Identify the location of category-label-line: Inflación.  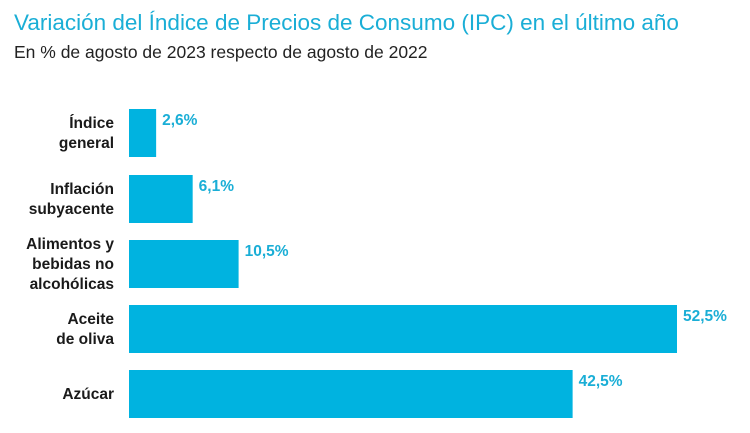
(82, 189).